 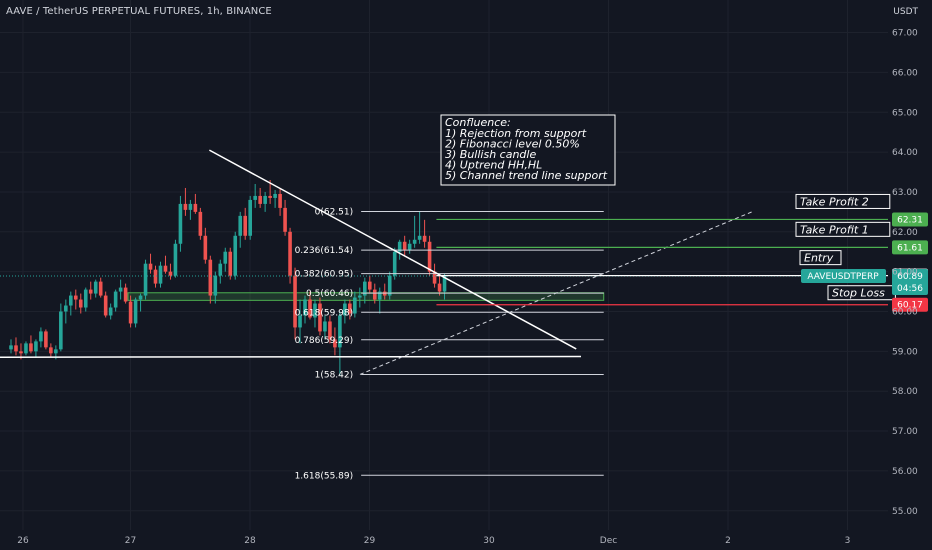 I want to click on confluence-box, so click(x=528, y=150).